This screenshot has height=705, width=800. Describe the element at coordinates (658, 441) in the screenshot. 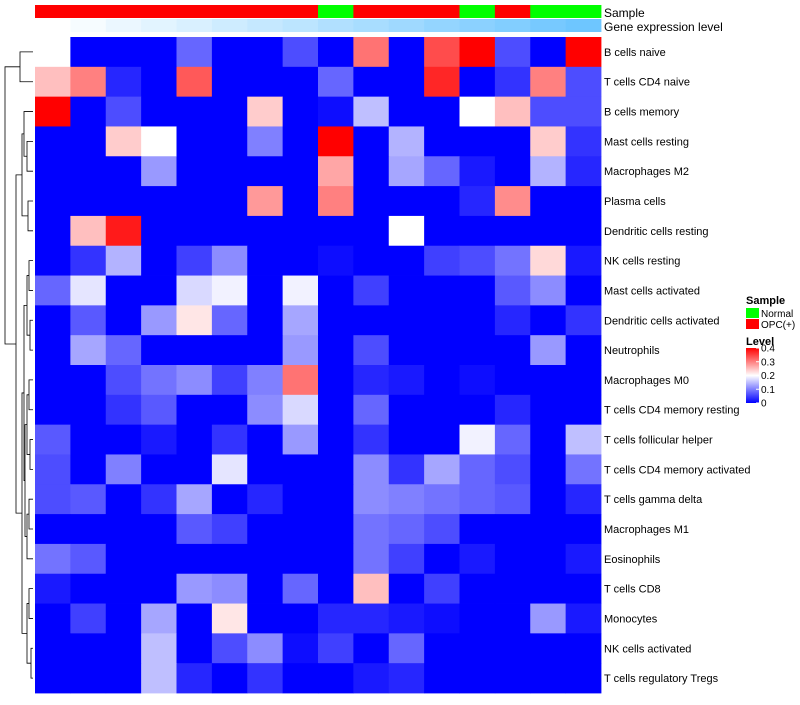

I see `row-label: T cells follicular helper` at that location.